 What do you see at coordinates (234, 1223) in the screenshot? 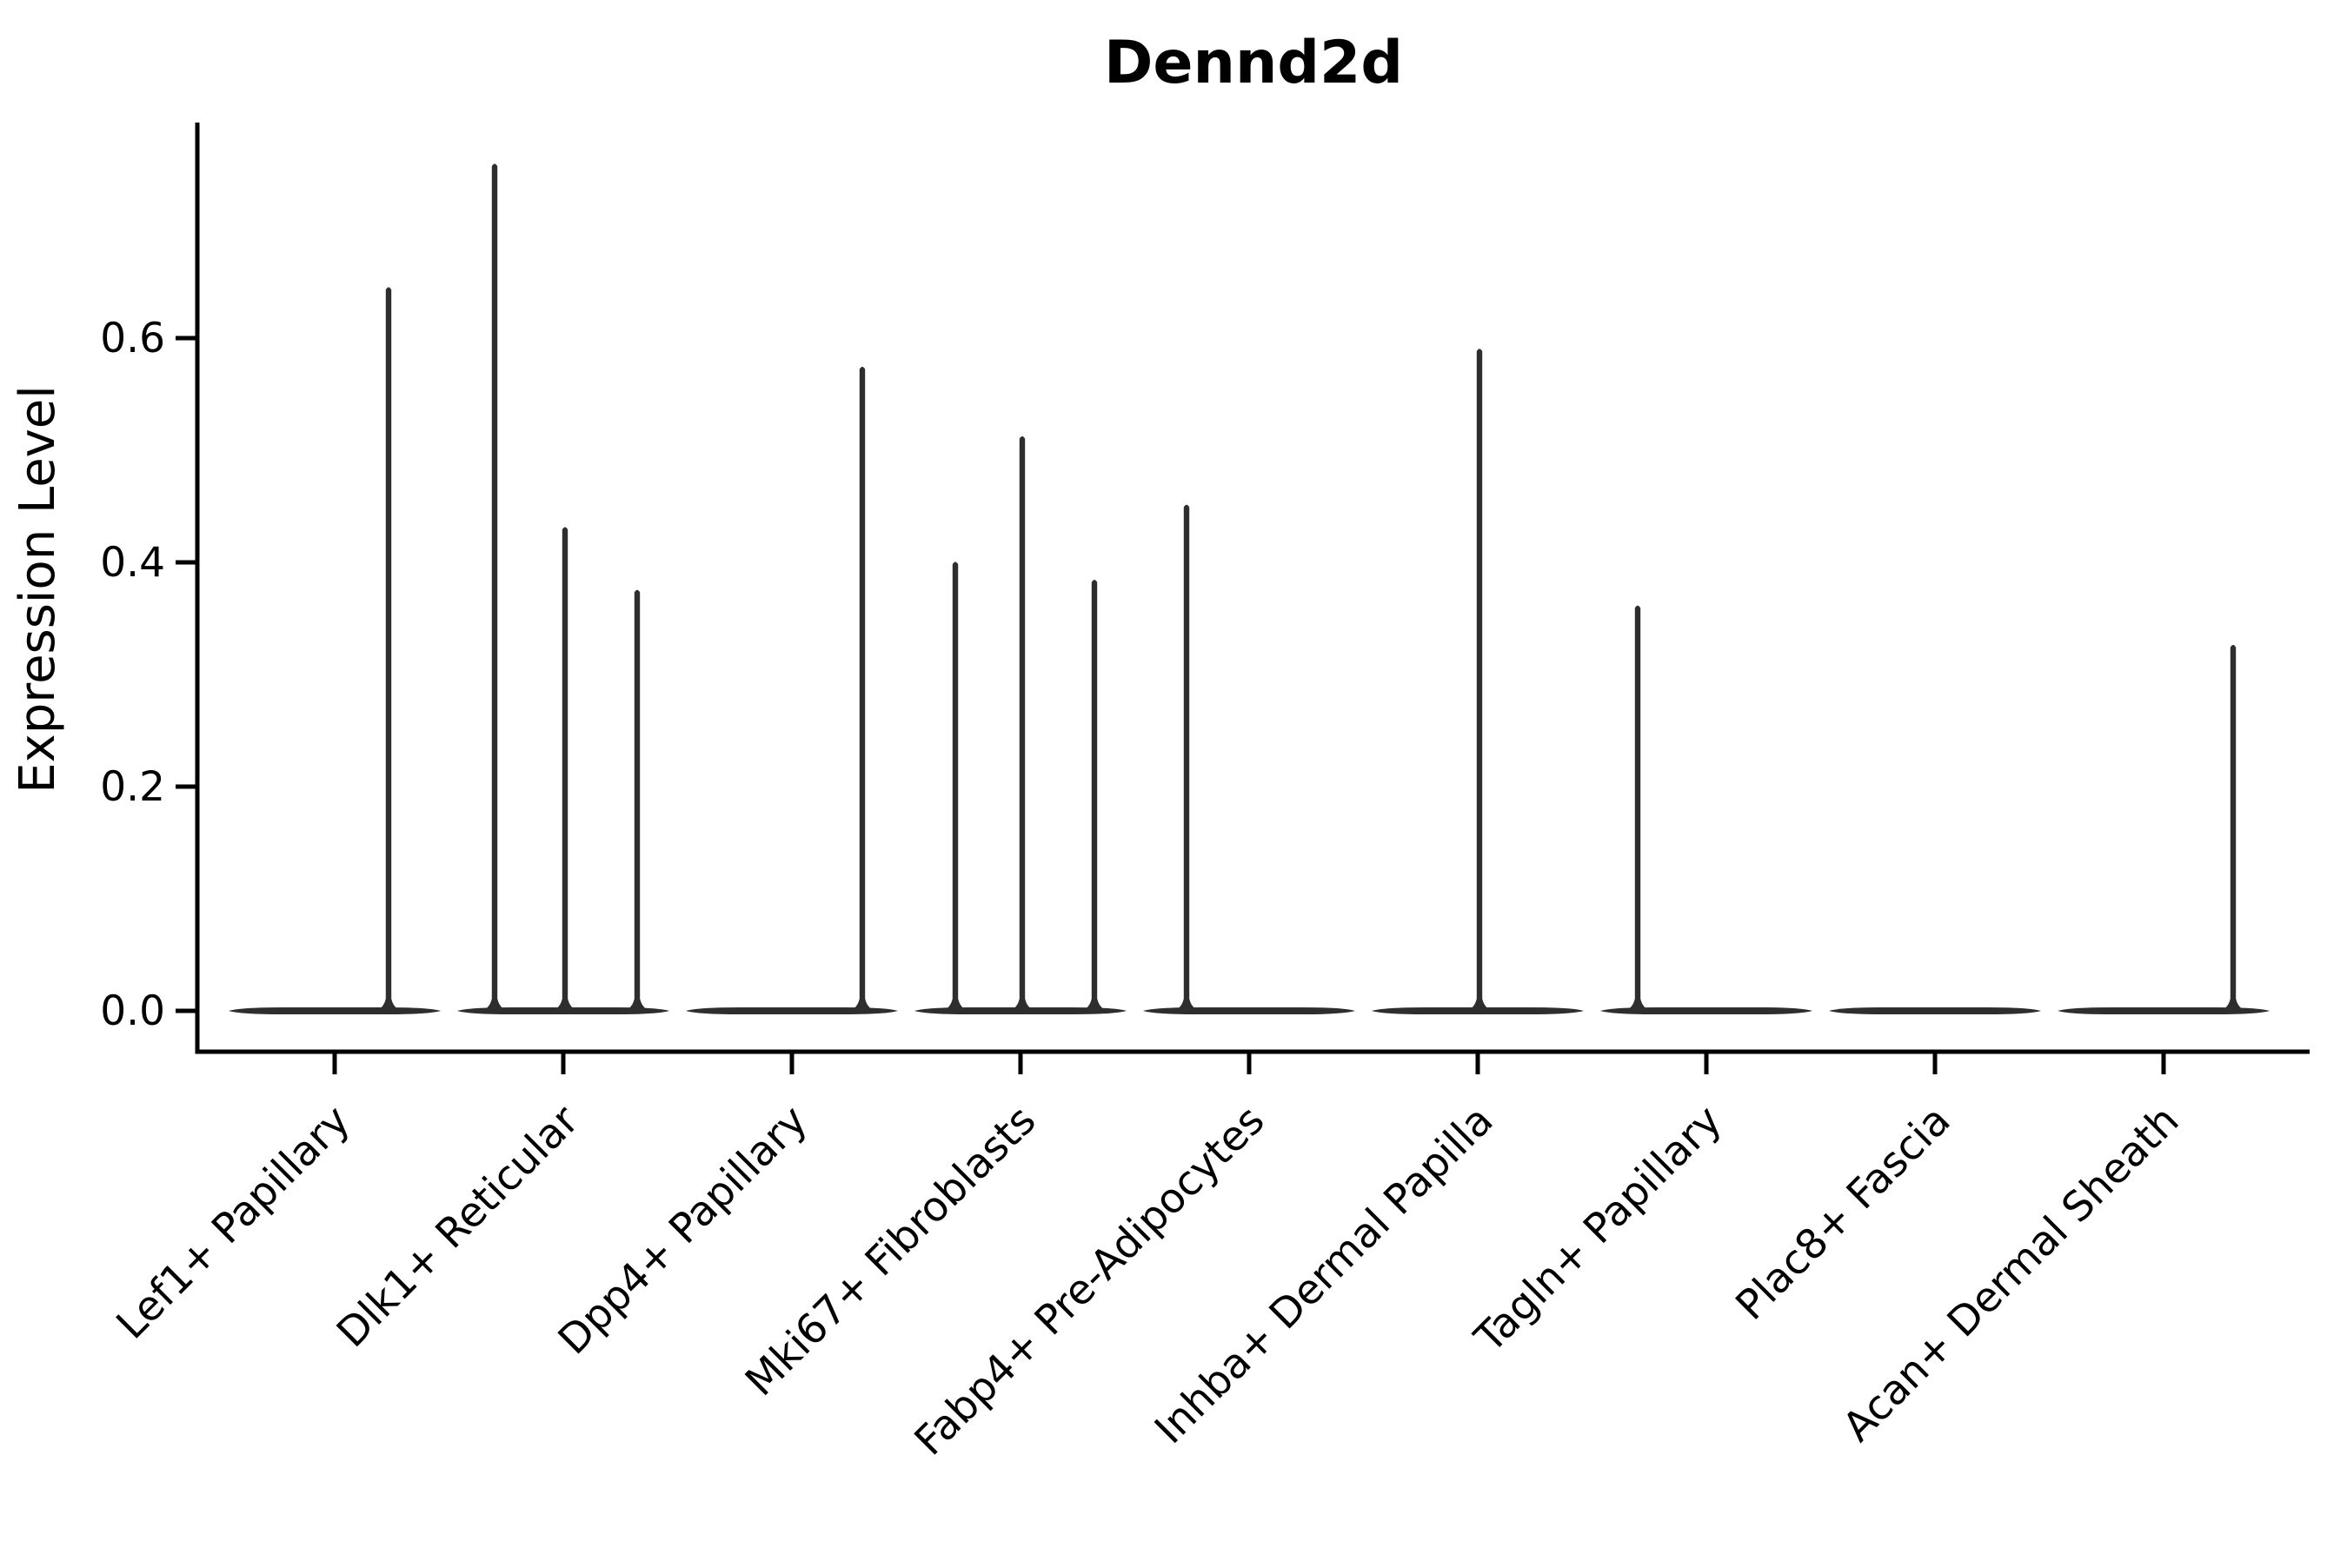
I see `x-tick-label: Lef1+ Papillary` at bounding box center [234, 1223].